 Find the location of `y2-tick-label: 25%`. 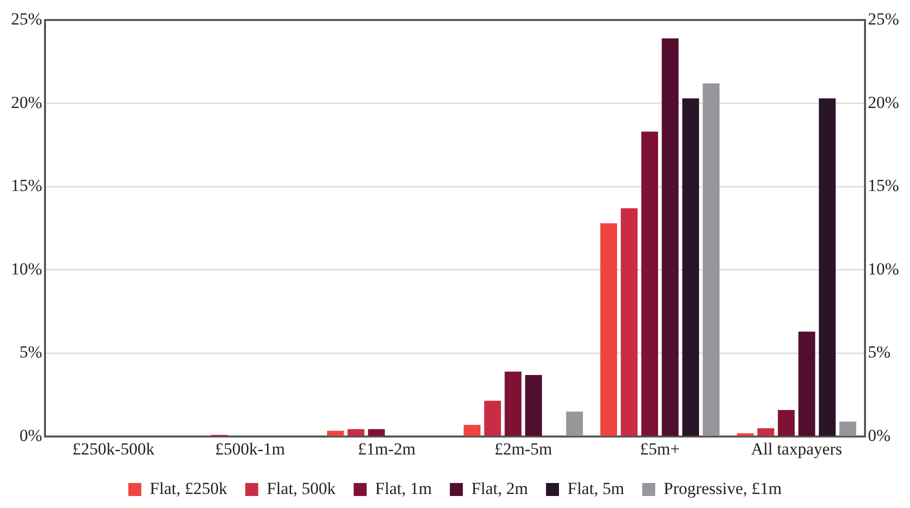

y2-tick-label: 25% is located at coordinates (884, 18).